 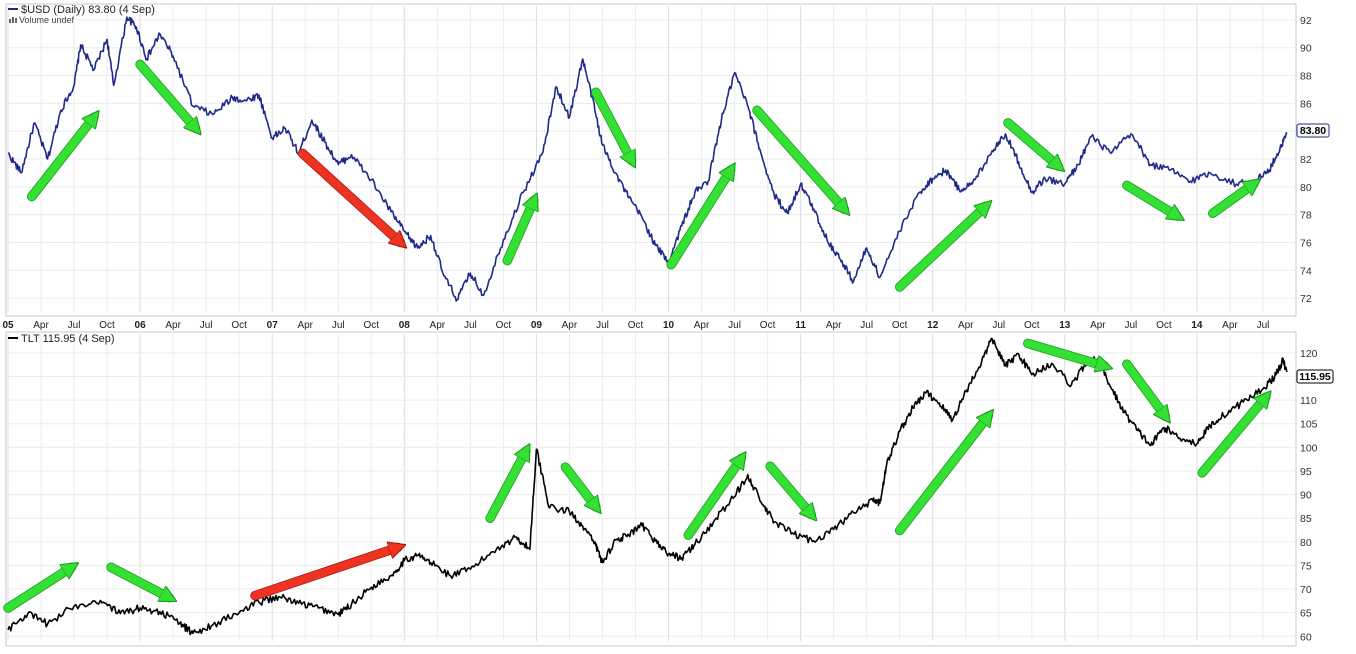 I want to click on tlt-y-tick-label: 120, so click(x=1309, y=354).